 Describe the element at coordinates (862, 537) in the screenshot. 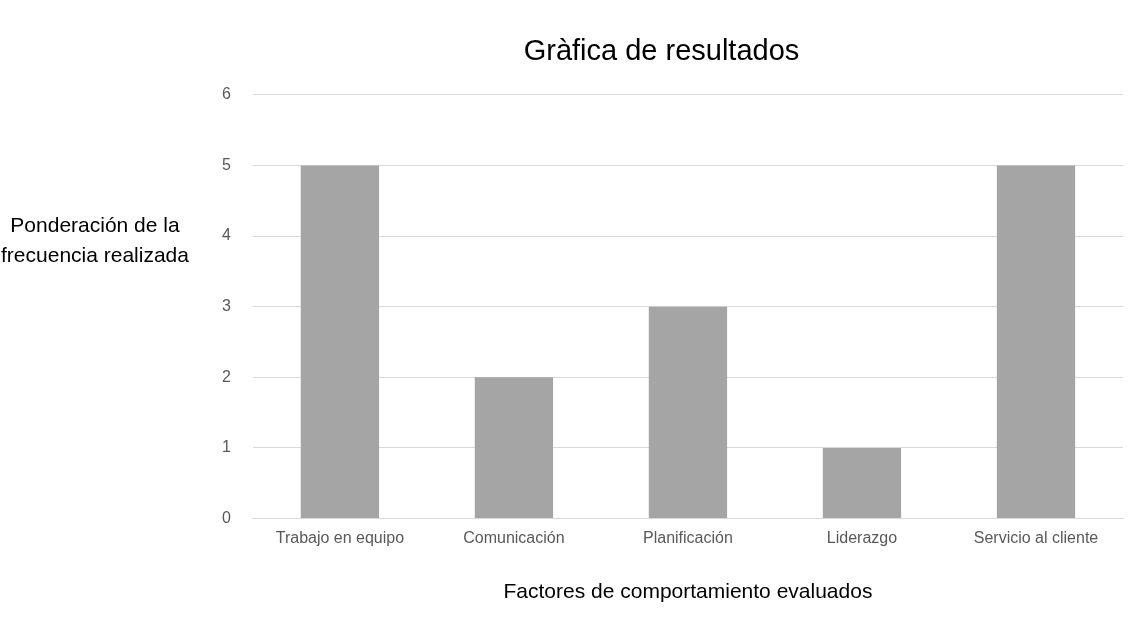

I see `x-tick-label: Liderazgo` at that location.